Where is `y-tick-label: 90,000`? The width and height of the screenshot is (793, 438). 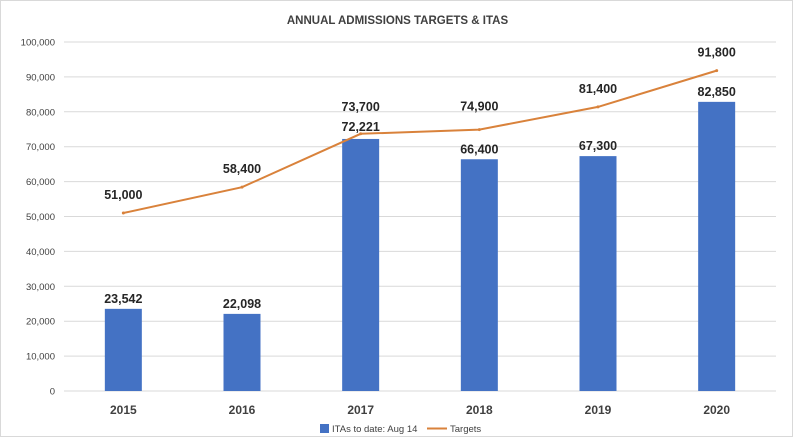 y-tick-label: 90,000 is located at coordinates (40, 77).